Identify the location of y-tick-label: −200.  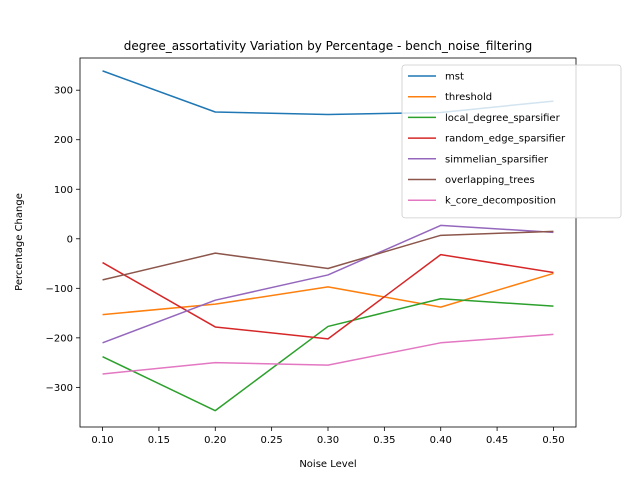
(59, 338).